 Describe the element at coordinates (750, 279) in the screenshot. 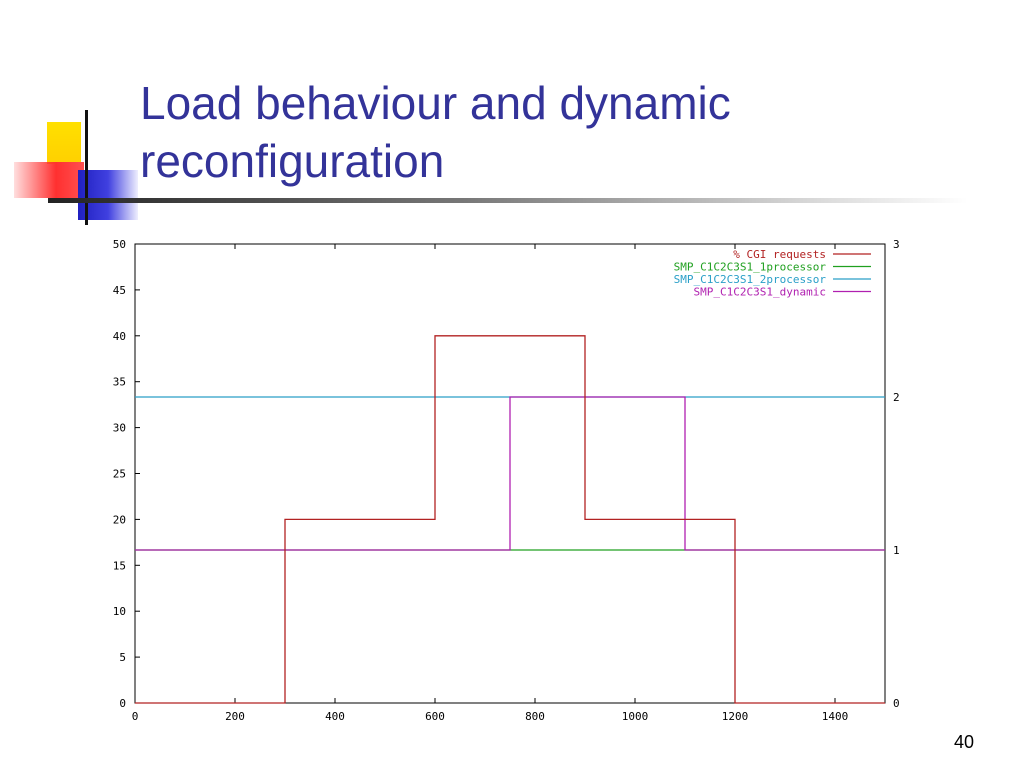

I see `legend-label: SMP_C1C2C3S1_2processor` at that location.